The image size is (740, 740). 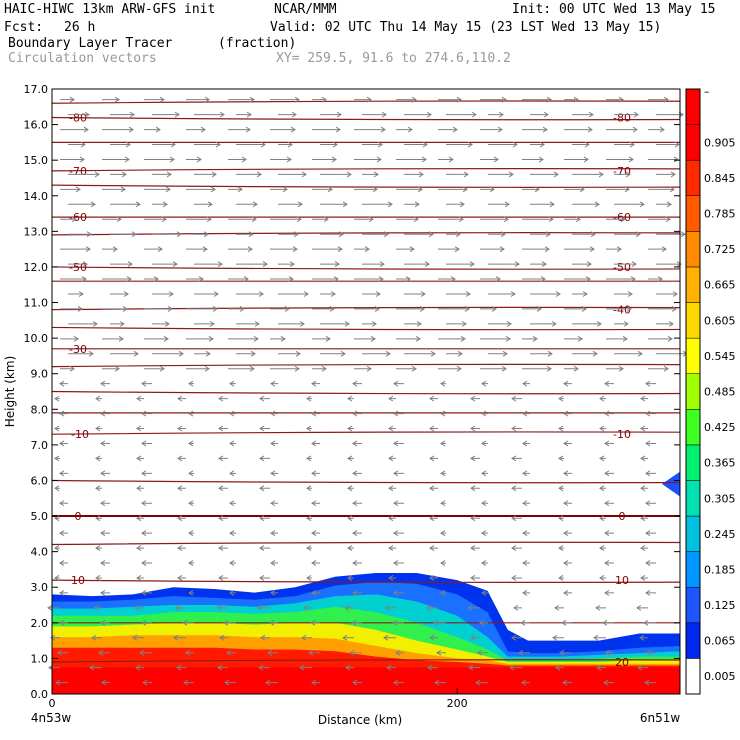 I want to click on colorbar-label: 0.665, so click(x=720, y=285).